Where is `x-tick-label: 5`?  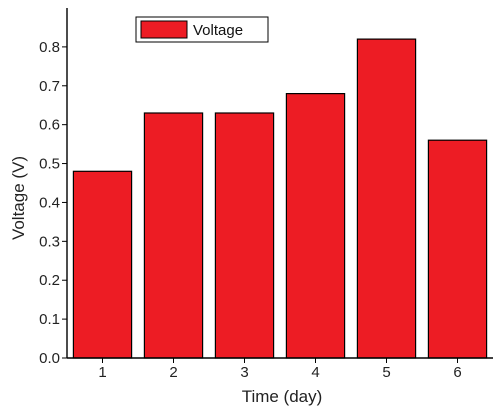
x-tick-label: 5 is located at coordinates (386, 372).